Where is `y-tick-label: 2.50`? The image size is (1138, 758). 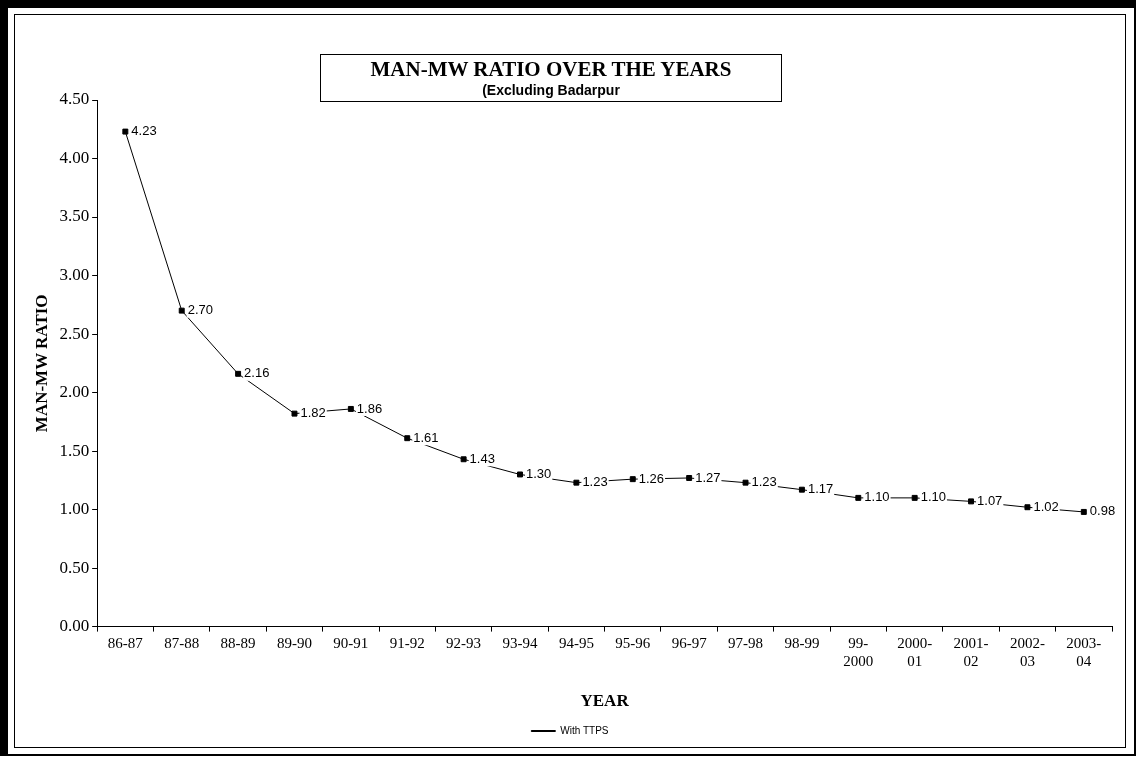 y-tick-label: 2.50 is located at coordinates (74, 333).